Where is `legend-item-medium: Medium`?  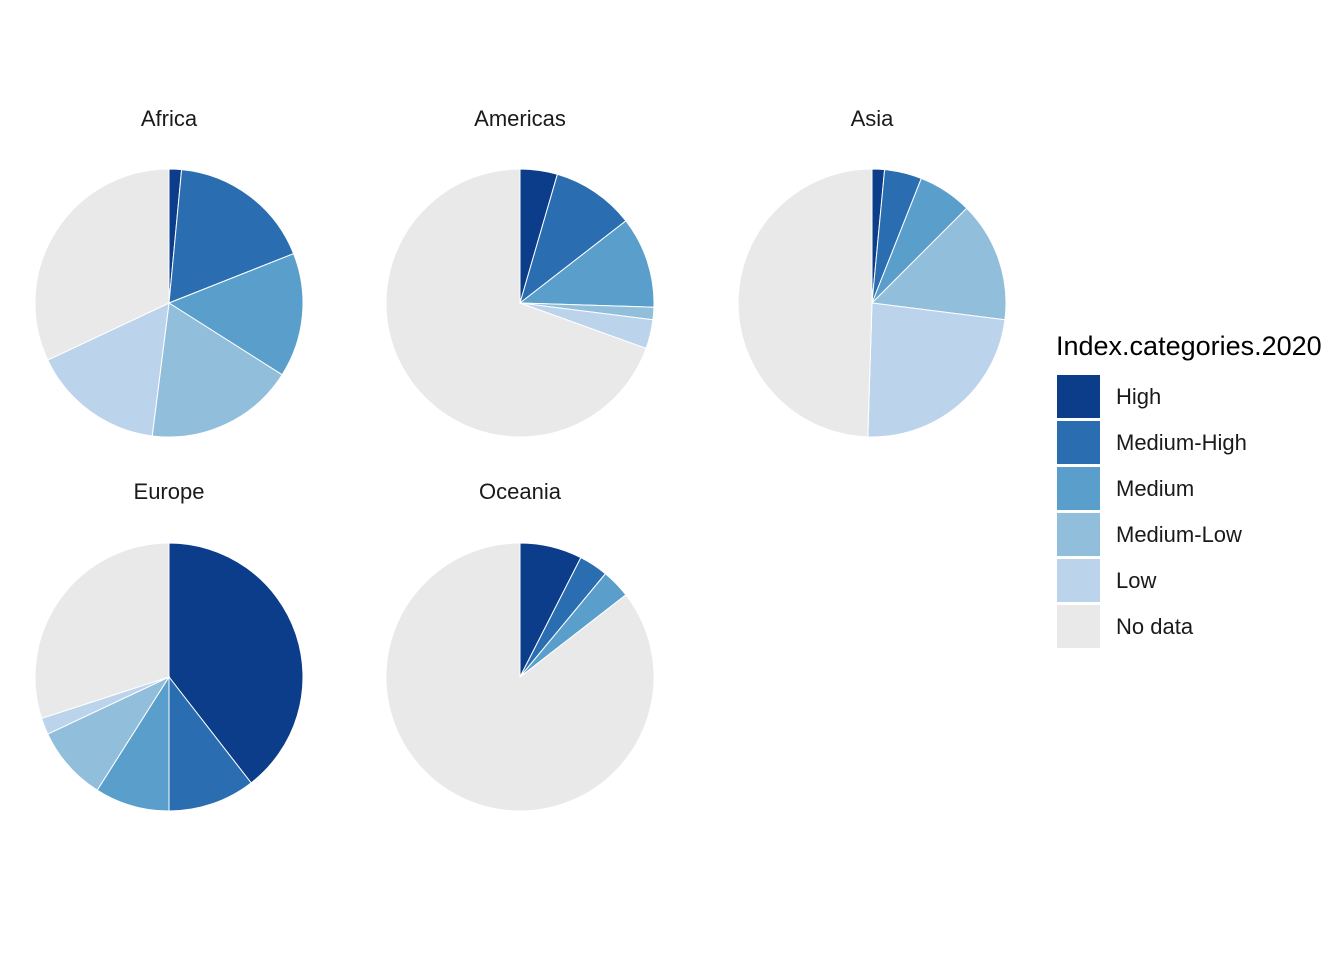
legend-item-medium: Medium is located at coordinates (1125, 488).